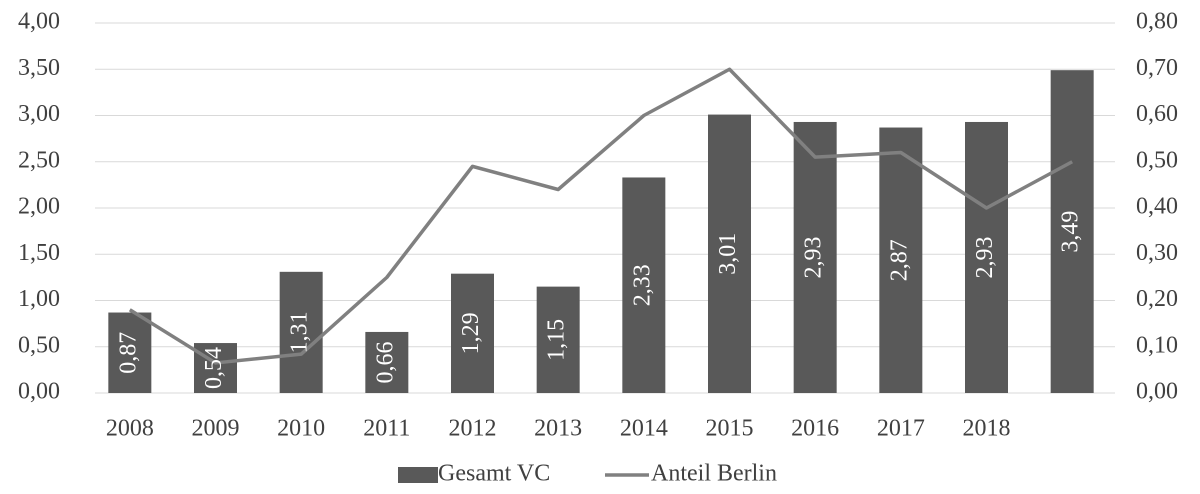  What do you see at coordinates (901, 429) in the screenshot?
I see `x-tick-label: 2017` at bounding box center [901, 429].